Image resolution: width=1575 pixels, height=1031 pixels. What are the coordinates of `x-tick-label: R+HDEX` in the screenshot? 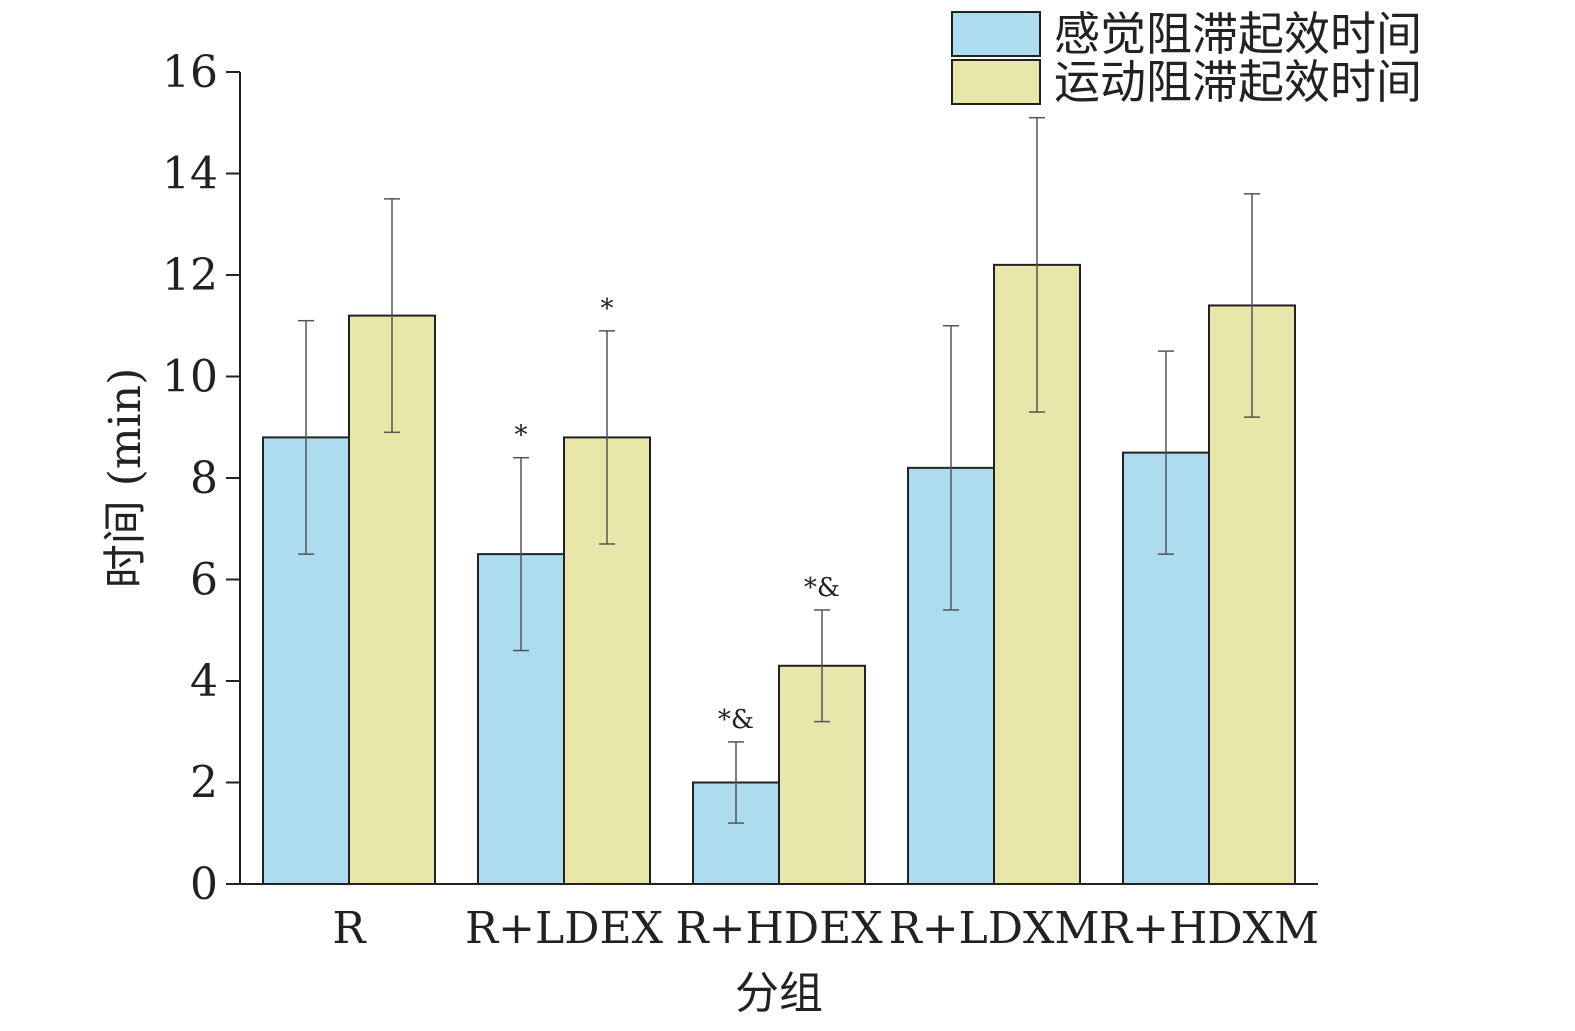 It's located at (779, 928).